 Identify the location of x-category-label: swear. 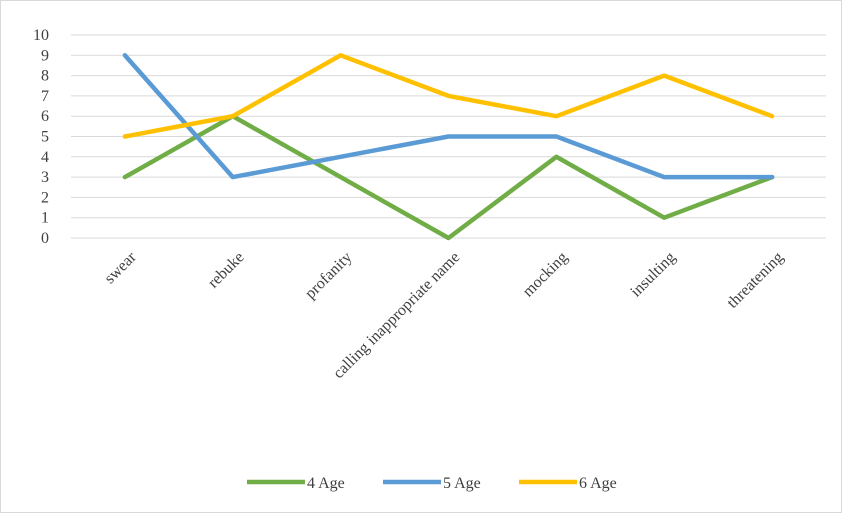
(120, 267).